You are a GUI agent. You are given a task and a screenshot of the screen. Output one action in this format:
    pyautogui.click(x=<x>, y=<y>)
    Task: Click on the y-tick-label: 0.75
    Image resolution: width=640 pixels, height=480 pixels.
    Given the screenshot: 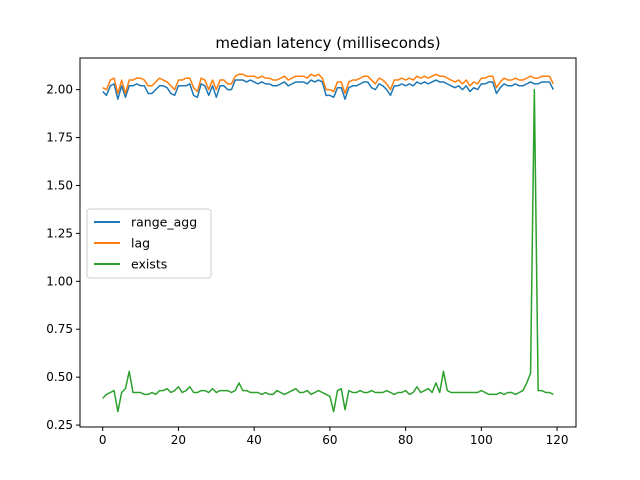 What is the action you would take?
    pyautogui.click(x=59, y=329)
    